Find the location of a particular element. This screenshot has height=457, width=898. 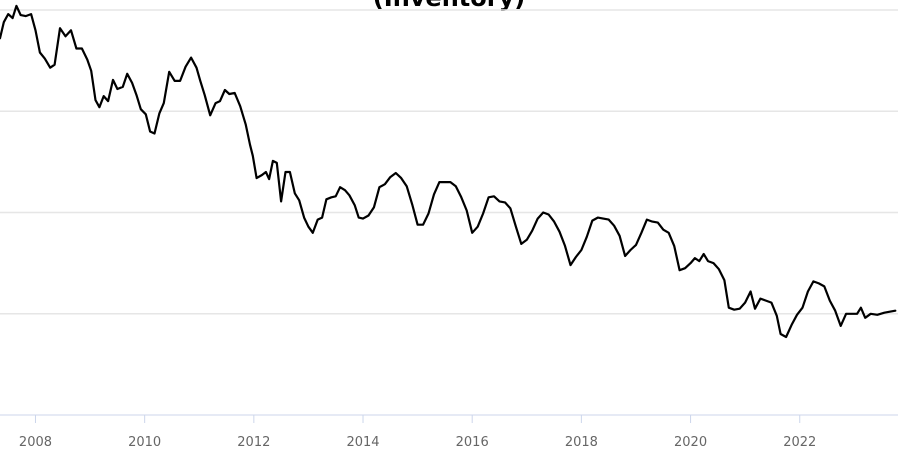

x-tick-label: 2008 is located at coordinates (35, 442).